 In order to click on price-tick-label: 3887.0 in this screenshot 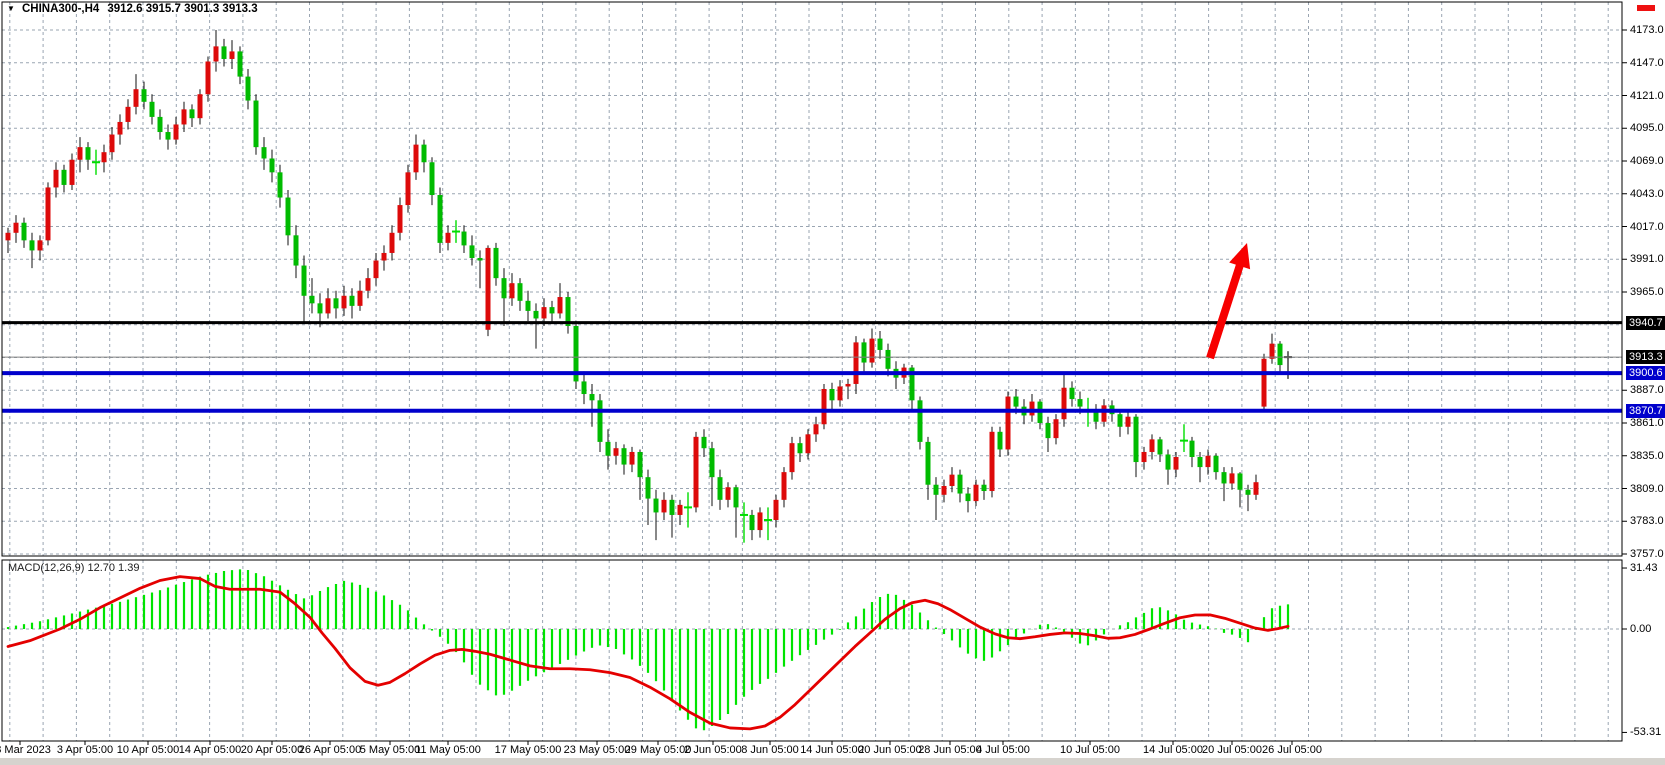, I will do `click(1647, 390)`.